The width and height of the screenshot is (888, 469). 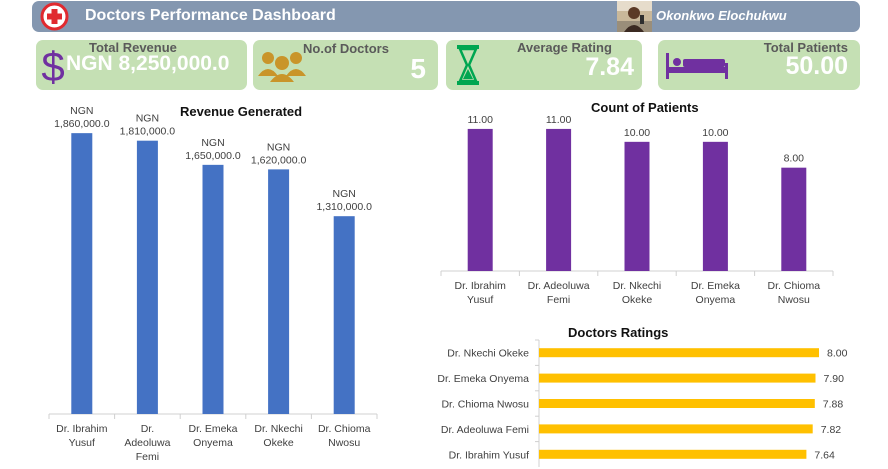 I want to click on hourglass-icon, so click(x=468, y=65).